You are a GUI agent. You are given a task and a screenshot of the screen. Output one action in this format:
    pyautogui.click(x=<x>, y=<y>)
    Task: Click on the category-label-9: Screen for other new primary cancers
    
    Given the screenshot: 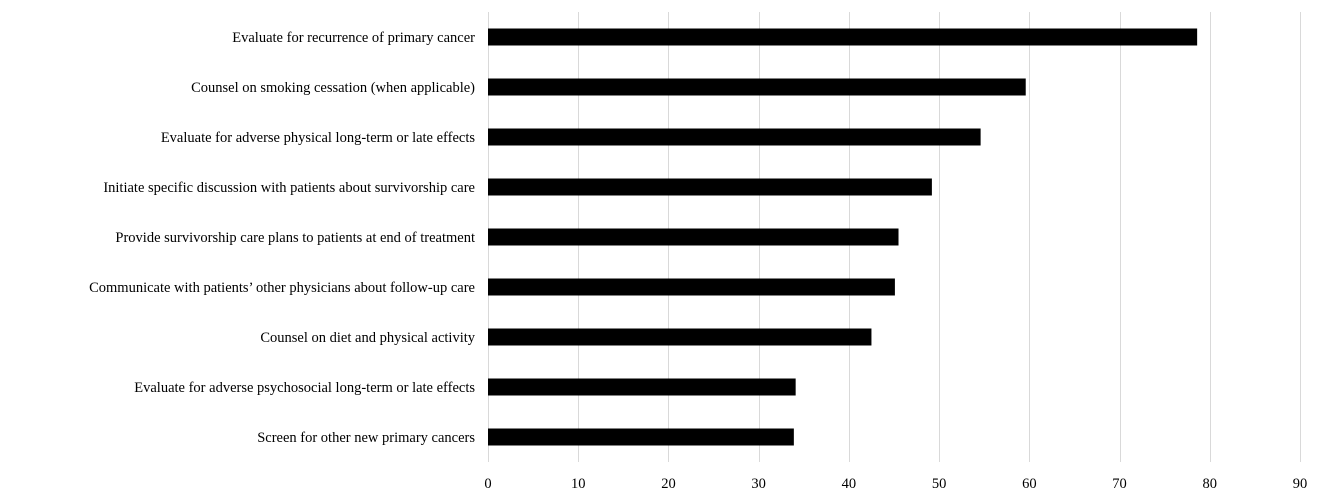 What is the action you would take?
    pyautogui.click(x=366, y=438)
    